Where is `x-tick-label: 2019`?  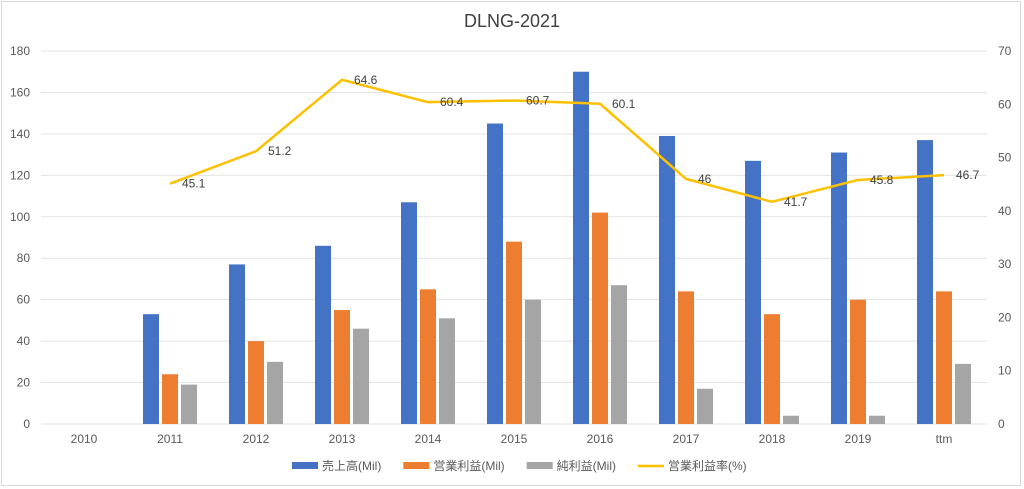
x-tick-label: 2019 is located at coordinates (858, 439).